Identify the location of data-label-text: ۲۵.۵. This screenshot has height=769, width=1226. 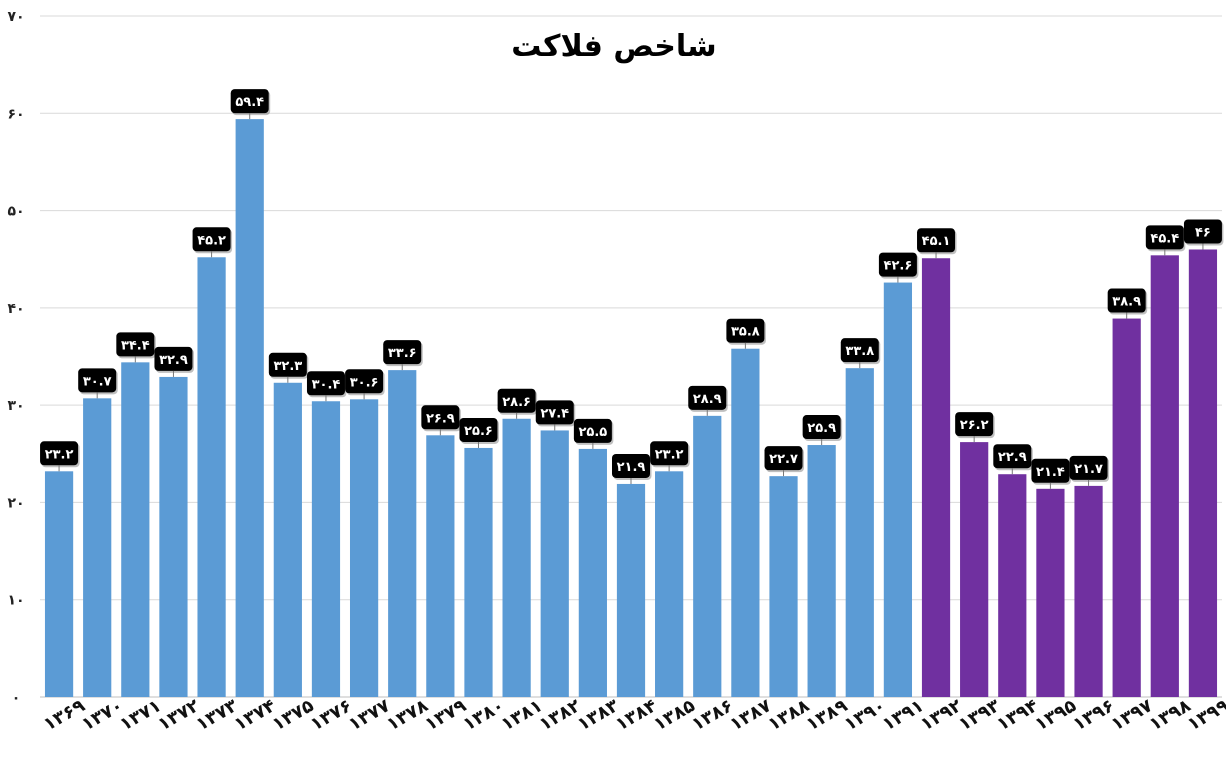
(592, 432).